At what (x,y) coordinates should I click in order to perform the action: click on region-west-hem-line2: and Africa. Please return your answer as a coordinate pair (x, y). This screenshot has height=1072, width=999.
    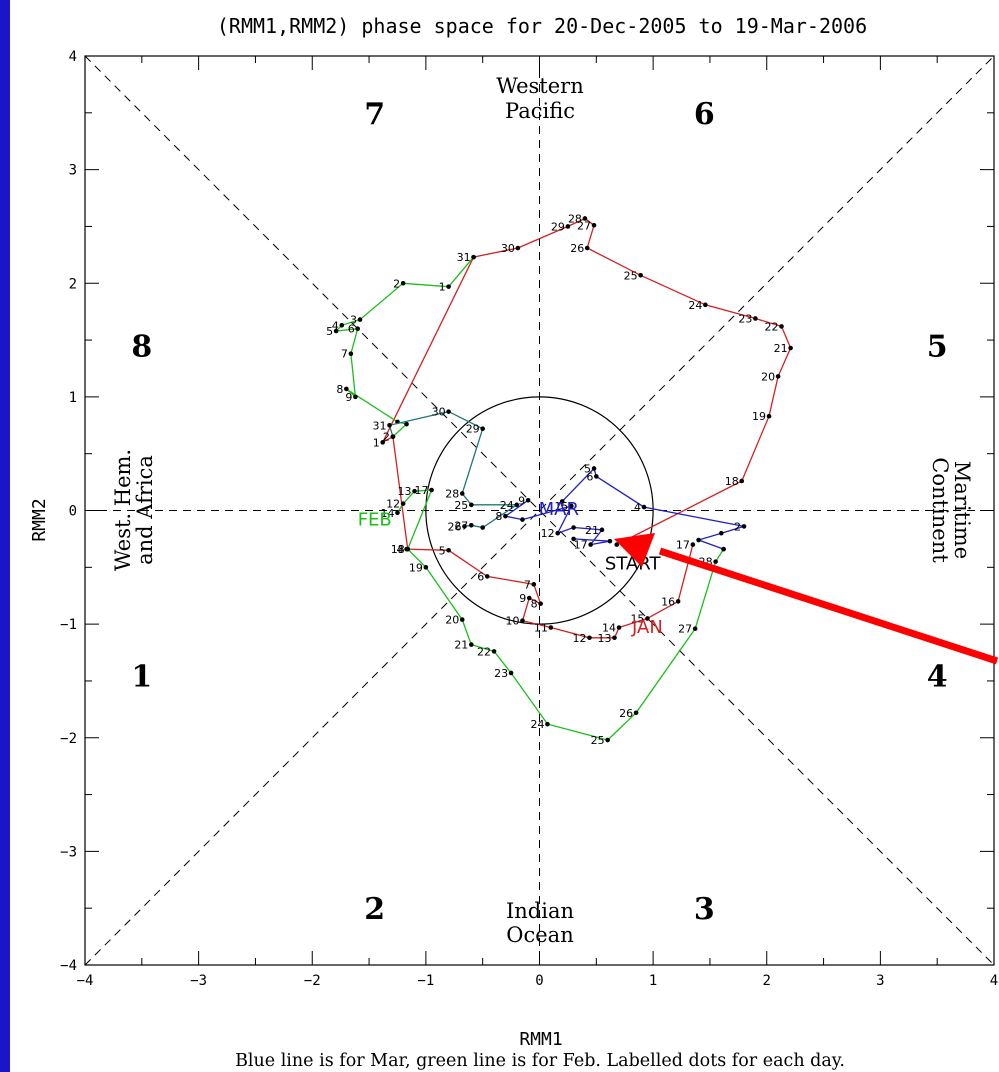
    Looking at the image, I should click on (145, 510).